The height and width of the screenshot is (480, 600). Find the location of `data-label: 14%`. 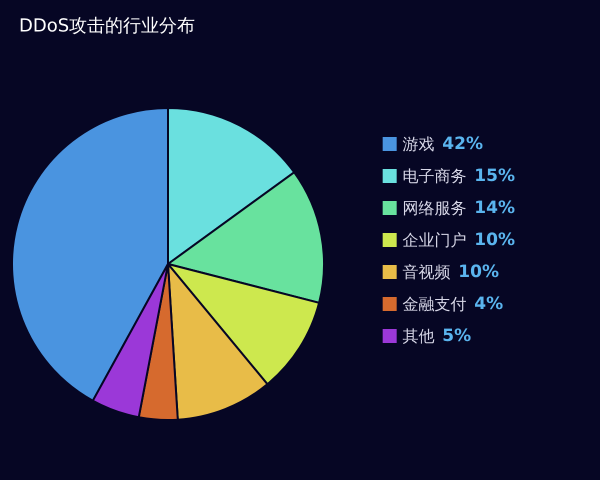

data-label: 14% is located at coordinates (495, 208).